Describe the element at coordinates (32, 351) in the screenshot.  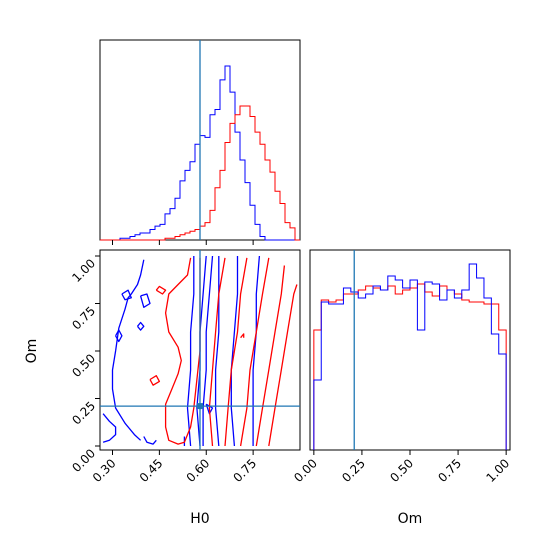
I see `y-axis-label-om: Om` at that location.